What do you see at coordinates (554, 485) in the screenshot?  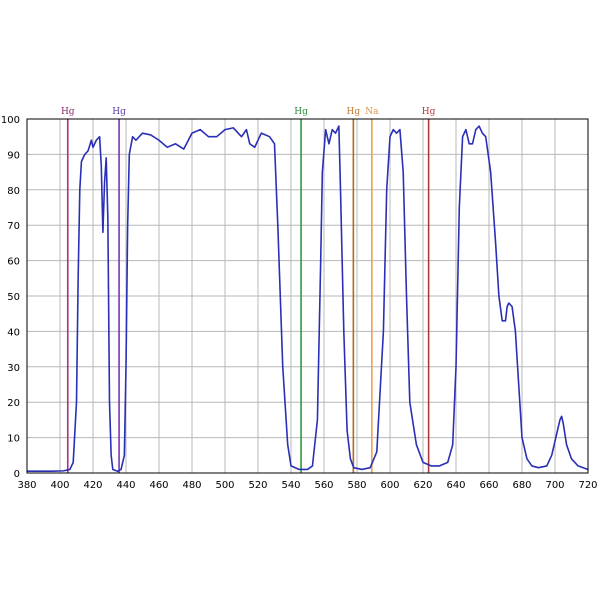 I see `x-tick-label-700: 700` at bounding box center [554, 485].